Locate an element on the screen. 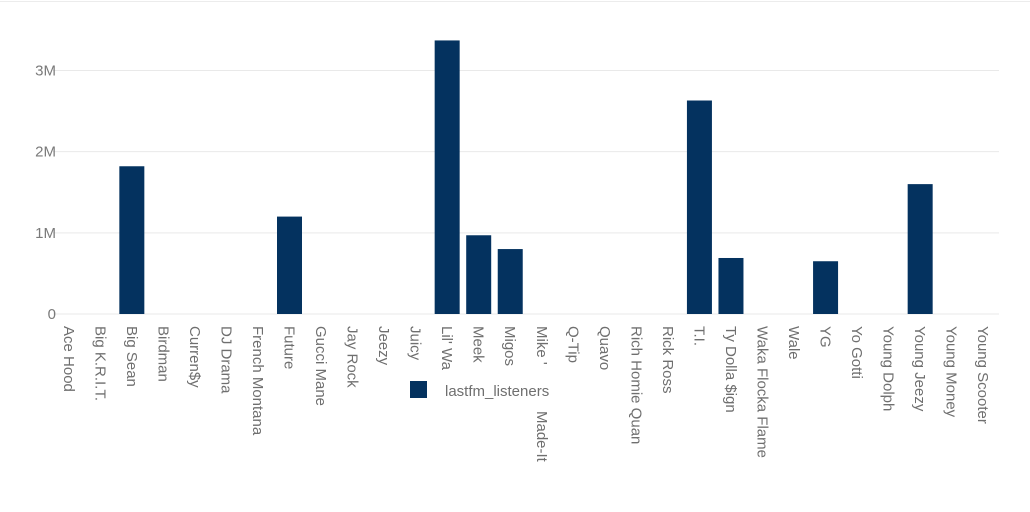  x-tick-label: Juicy is located at coordinates (415, 343).